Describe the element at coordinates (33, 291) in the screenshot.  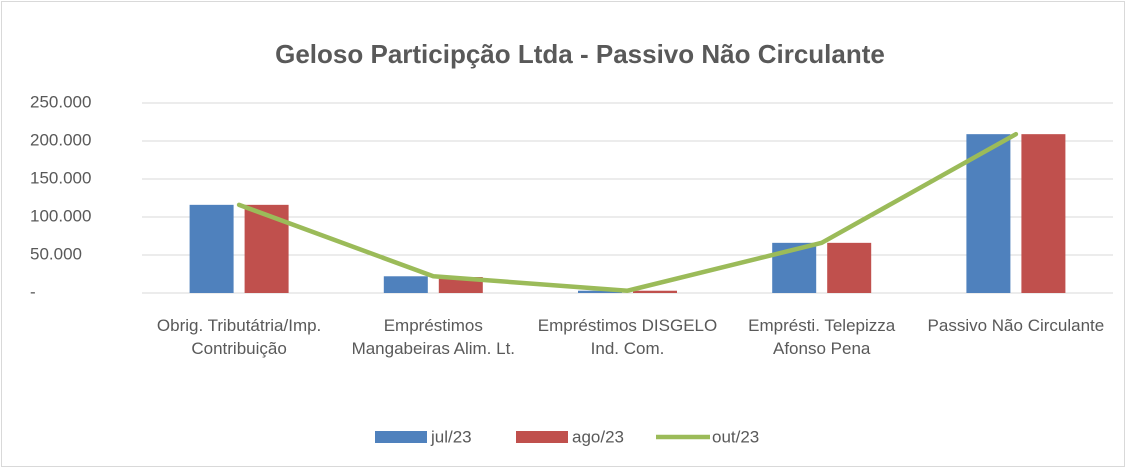
I see `y-tick-label: -` at that location.